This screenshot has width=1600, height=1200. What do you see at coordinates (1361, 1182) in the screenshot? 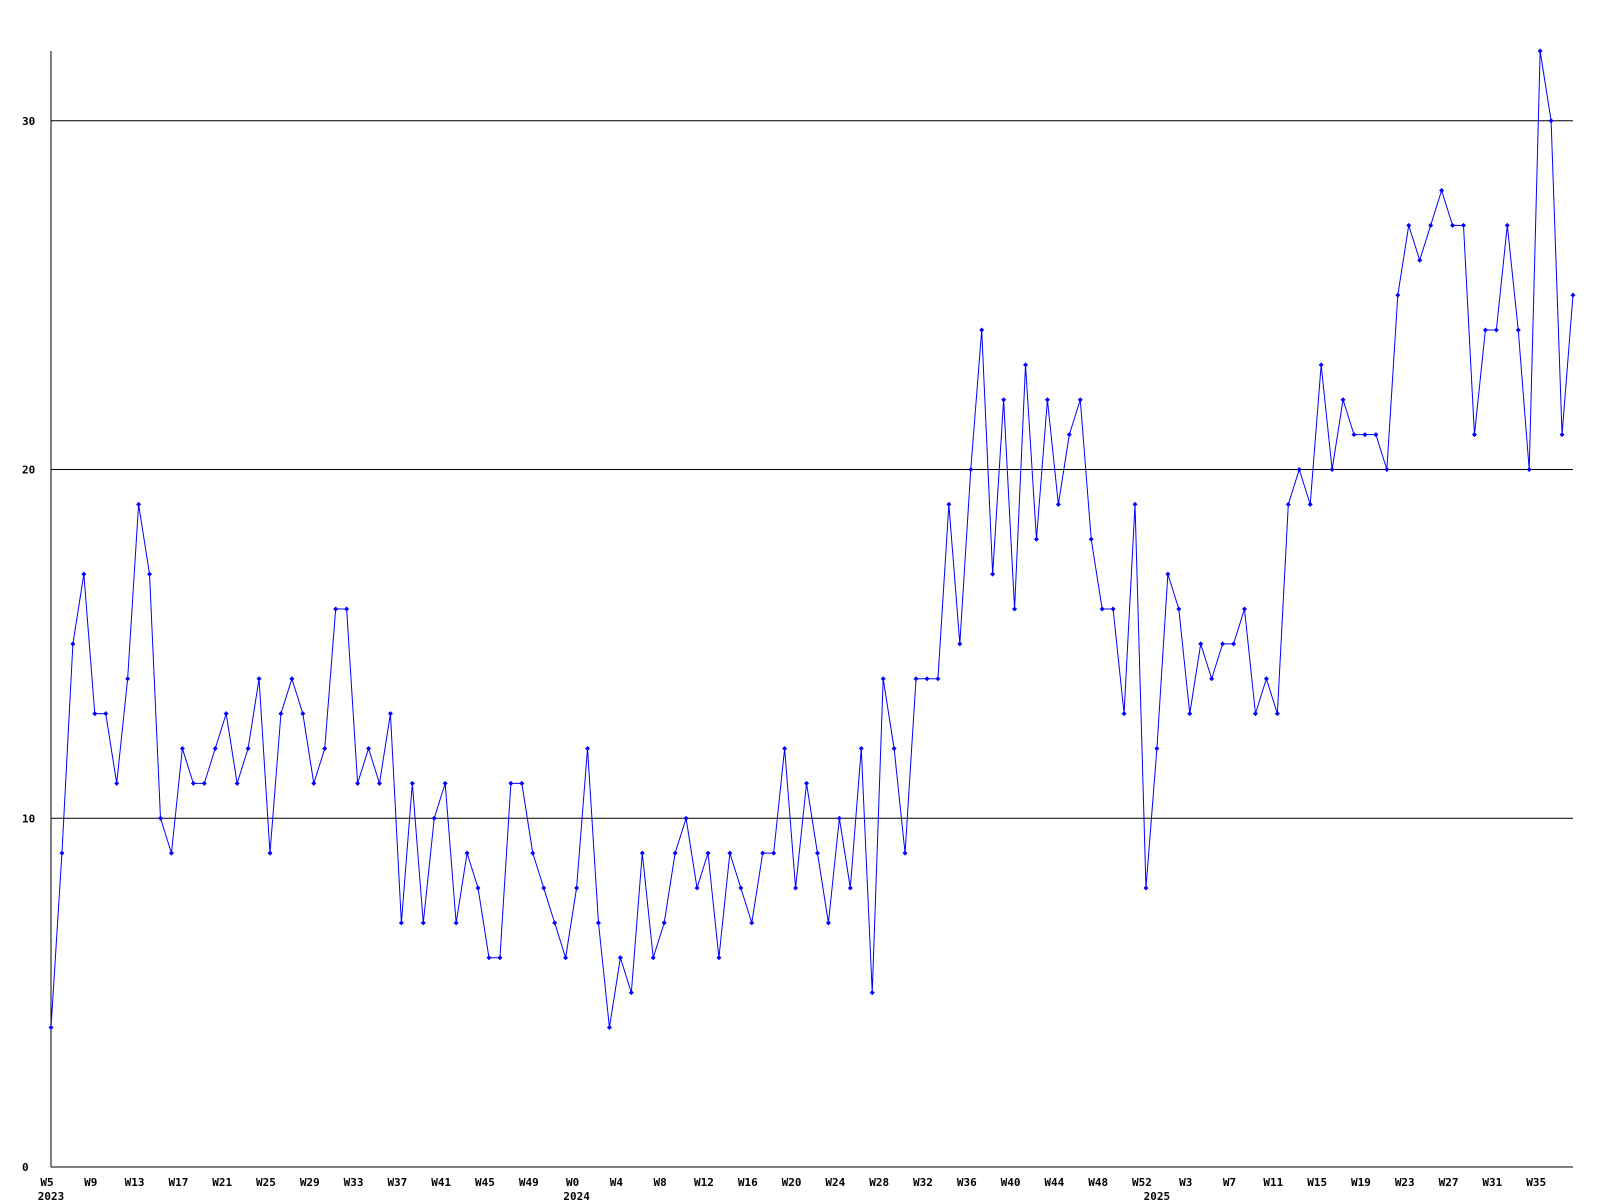
I see `x-tick-label: W19` at bounding box center [1361, 1182].